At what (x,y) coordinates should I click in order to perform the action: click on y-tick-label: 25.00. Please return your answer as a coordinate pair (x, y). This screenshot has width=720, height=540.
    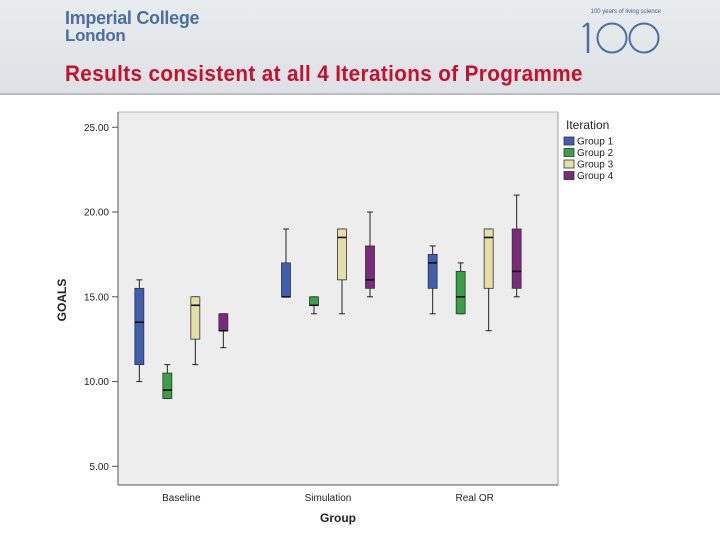
    Looking at the image, I should click on (96, 128).